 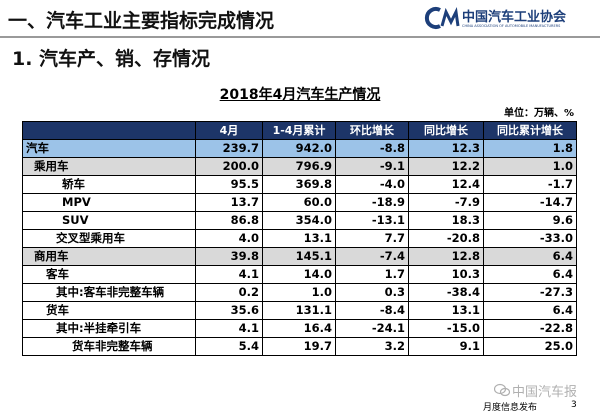 I want to click on table-row: 货车 35.6 131.1 -8.4 13.1 6.4, so click(x=299, y=310).